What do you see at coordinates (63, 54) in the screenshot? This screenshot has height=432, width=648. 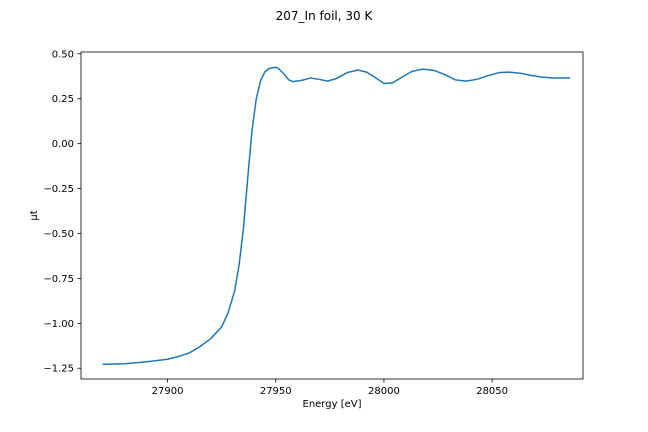 I see `y-tick-label: 0.50` at bounding box center [63, 54].